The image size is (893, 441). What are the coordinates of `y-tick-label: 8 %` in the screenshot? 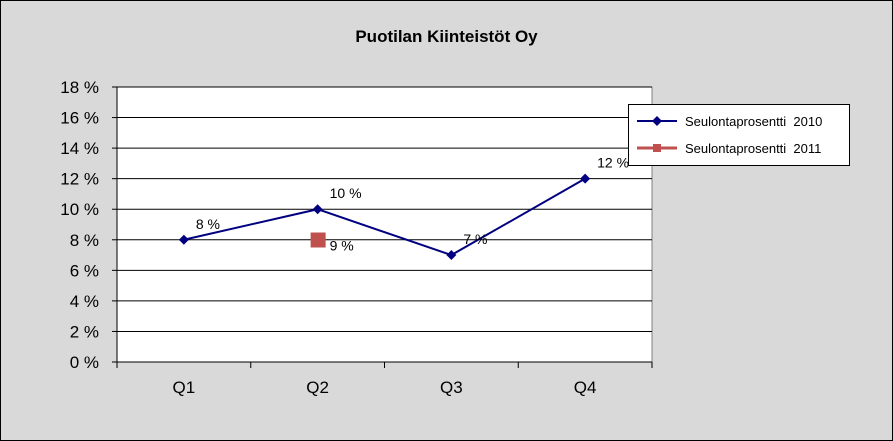 It's located at (84, 240).